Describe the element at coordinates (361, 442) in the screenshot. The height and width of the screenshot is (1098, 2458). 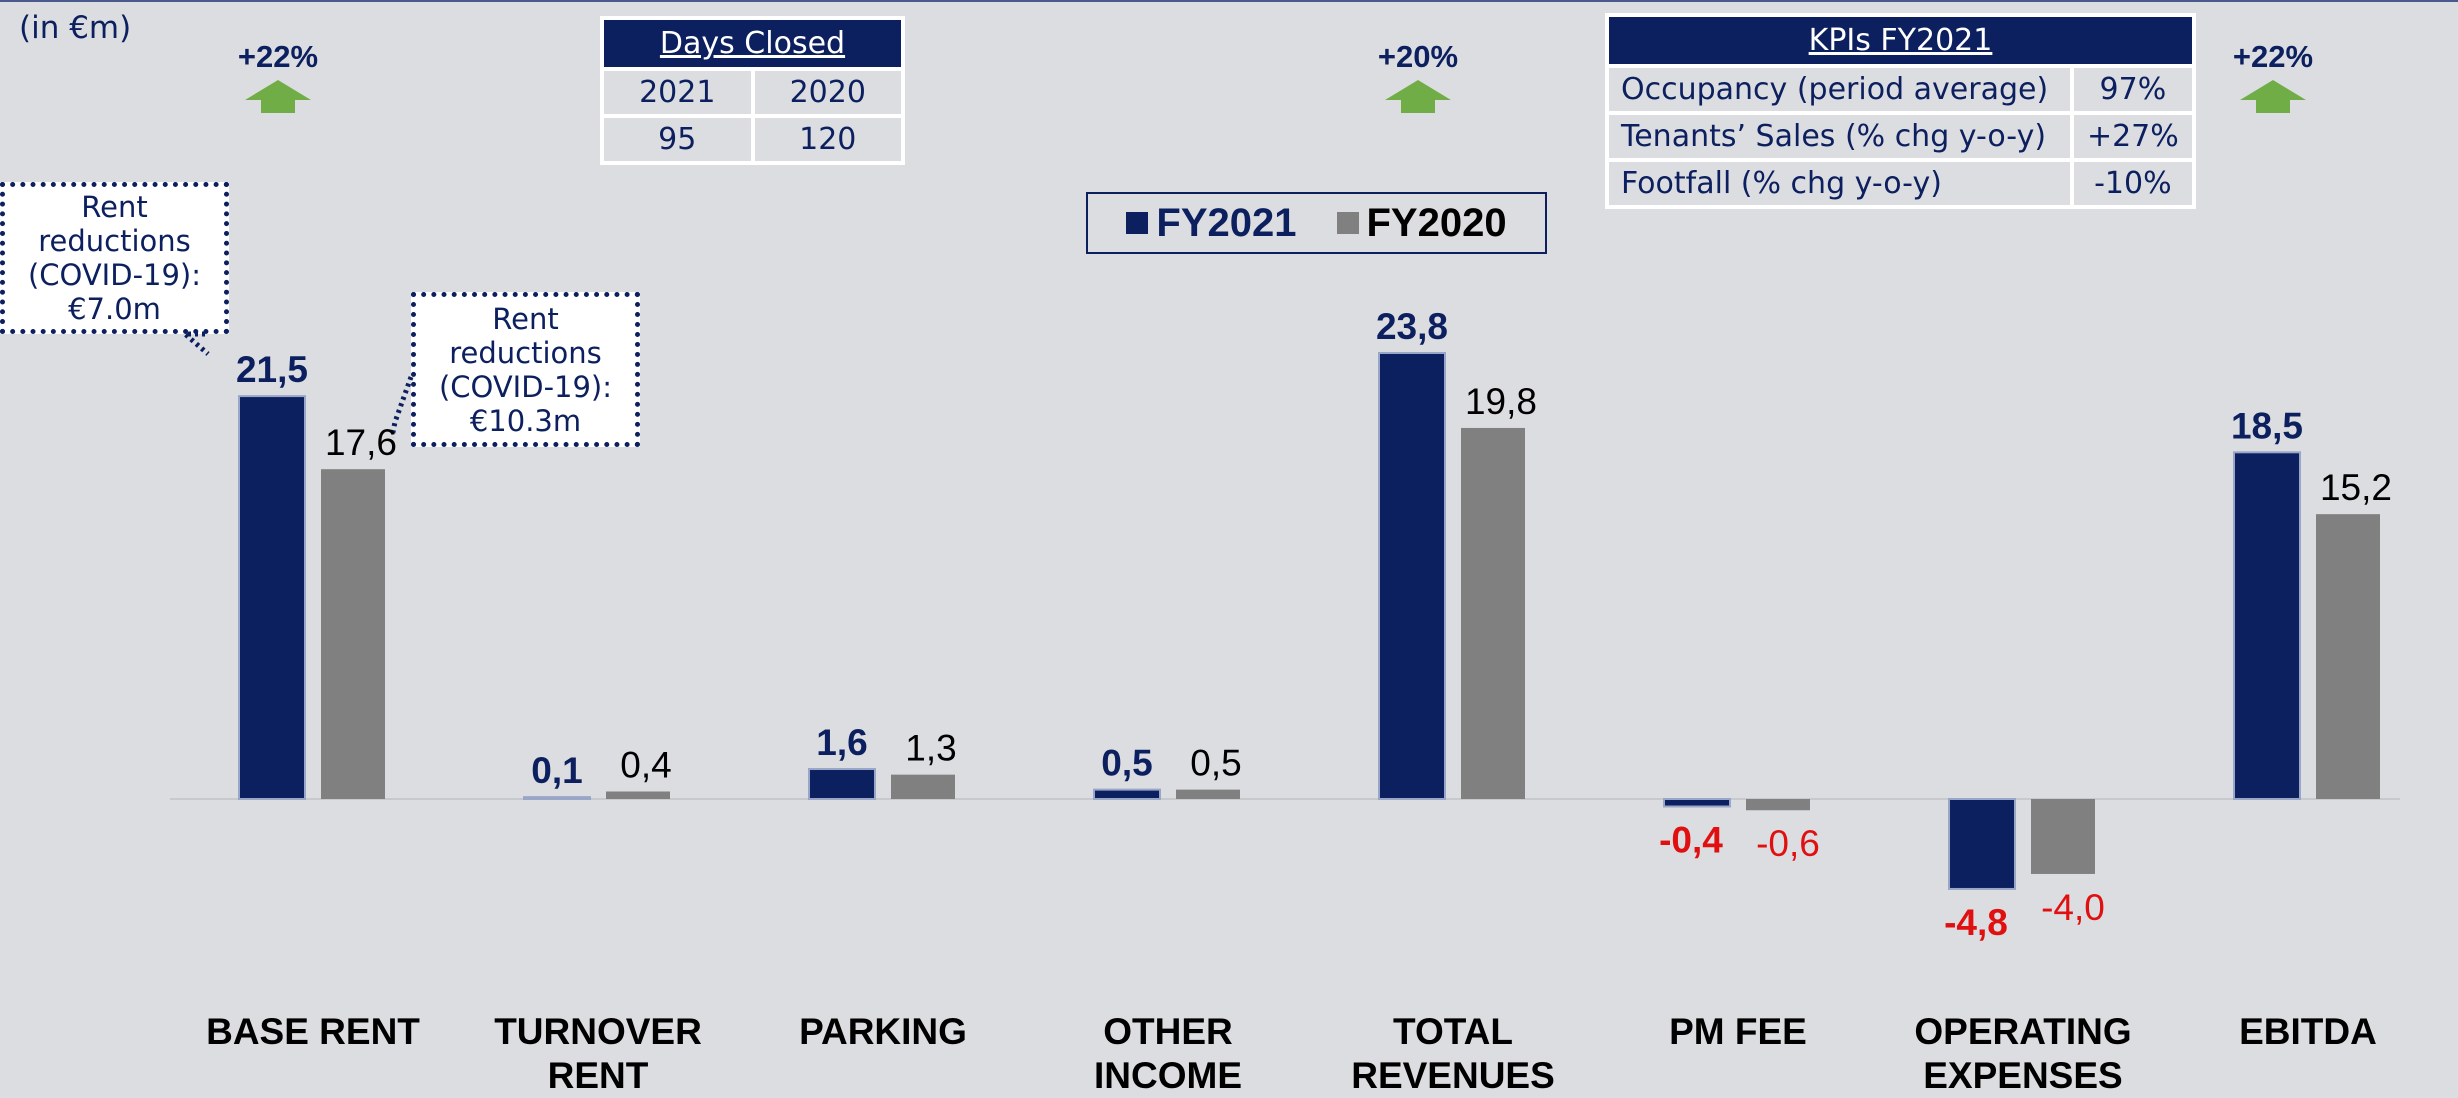
I see `value-label: 17,6` at that location.